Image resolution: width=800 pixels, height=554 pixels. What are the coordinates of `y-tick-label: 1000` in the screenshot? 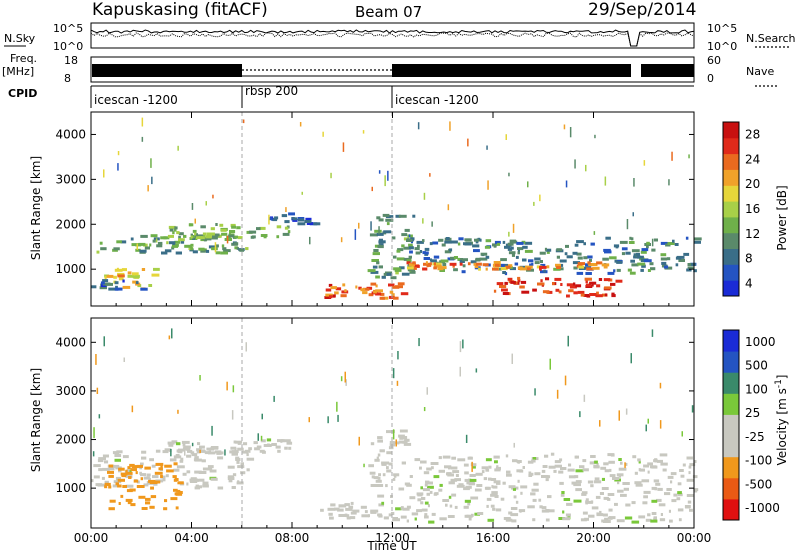 It's located at (70, 269).